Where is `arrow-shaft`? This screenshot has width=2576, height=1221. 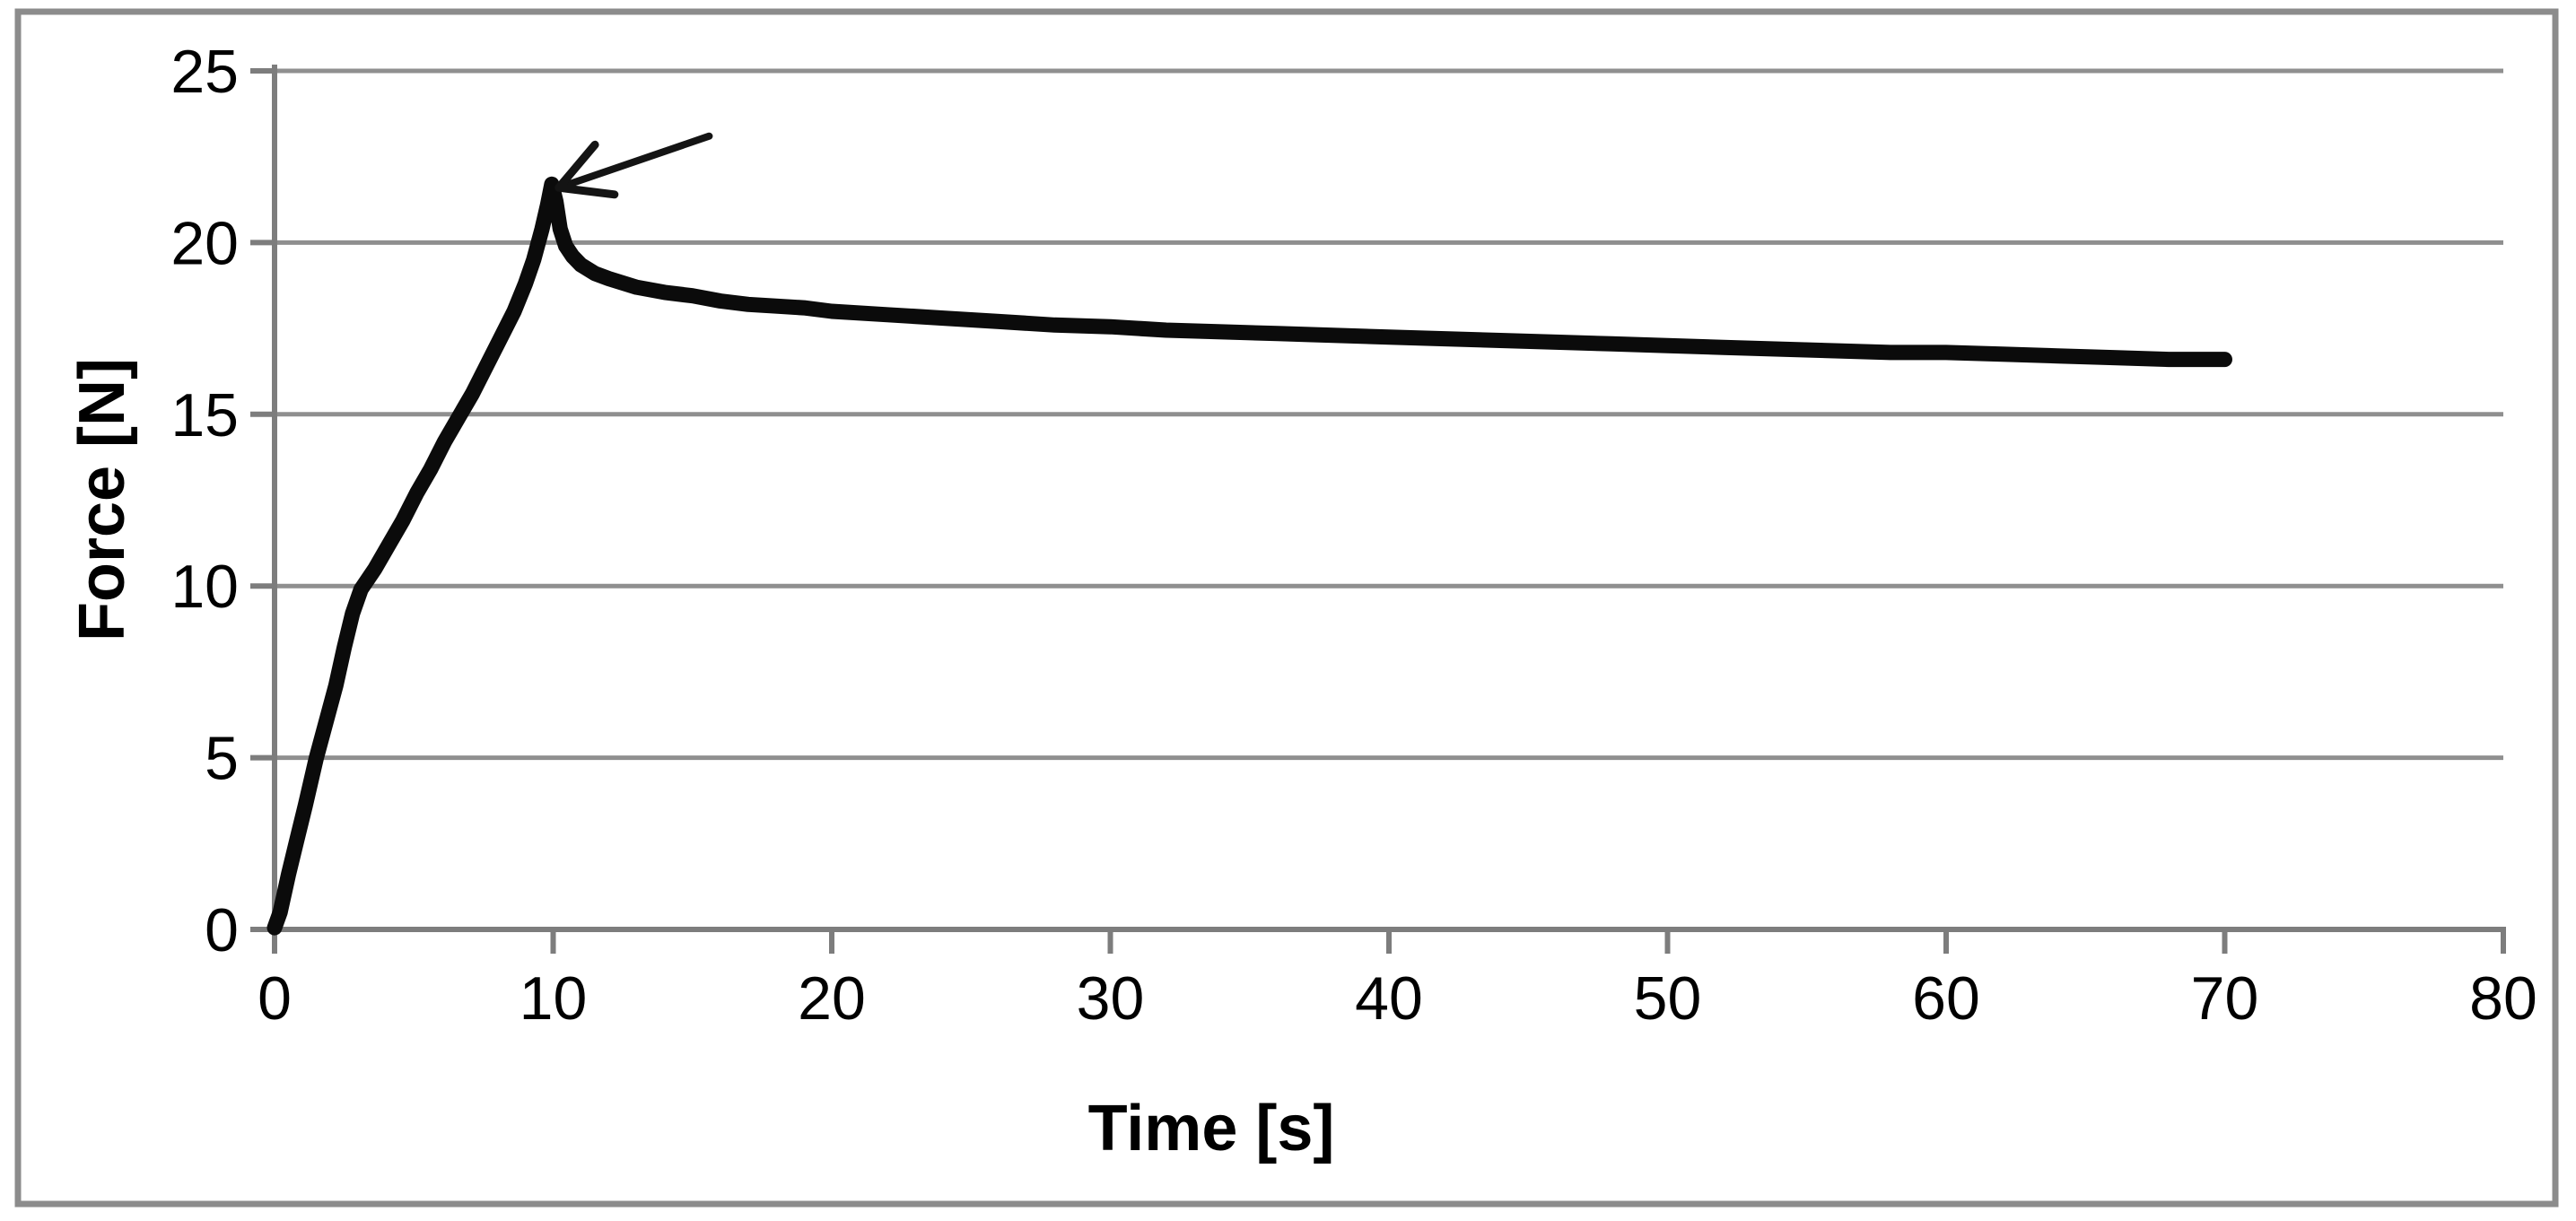 arrow-shaft is located at coordinates (633, 162).